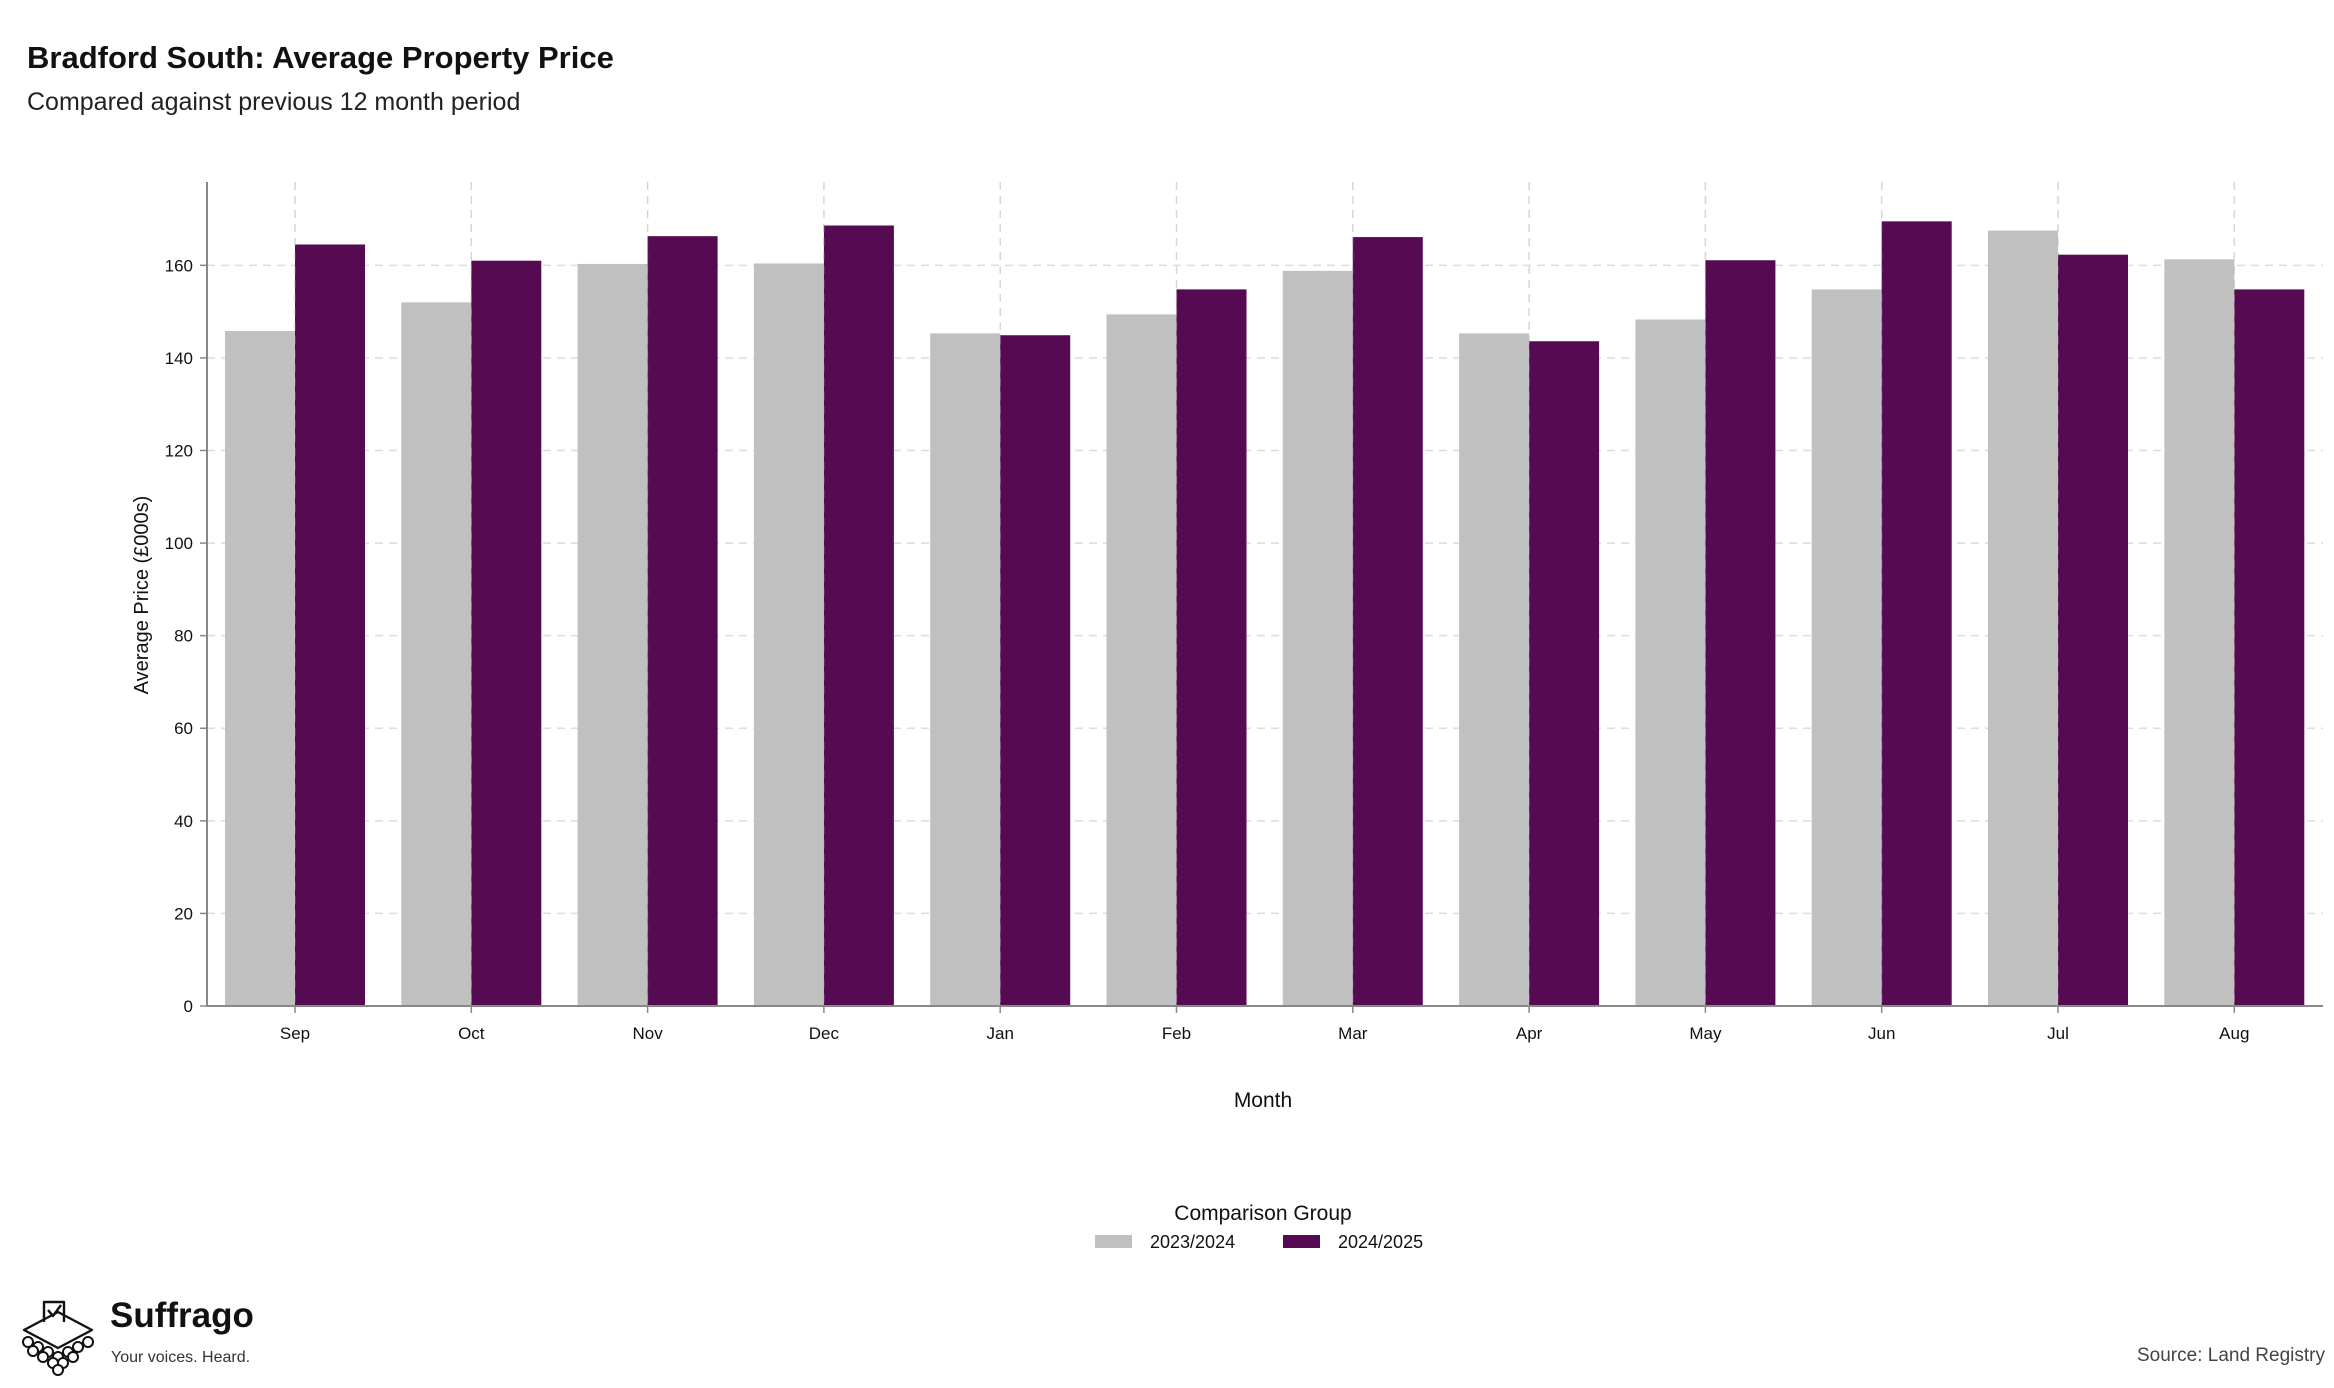 The image size is (2334, 1388). What do you see at coordinates (330, 625) in the screenshot?
I see `bar-2024-2025-sep` at bounding box center [330, 625].